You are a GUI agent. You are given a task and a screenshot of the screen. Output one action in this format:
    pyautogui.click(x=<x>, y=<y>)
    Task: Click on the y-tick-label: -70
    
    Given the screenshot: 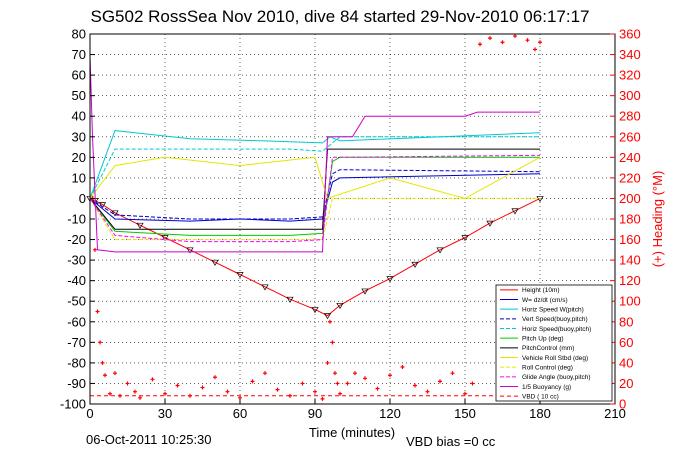 What is the action you would take?
    pyautogui.click(x=76, y=342)
    